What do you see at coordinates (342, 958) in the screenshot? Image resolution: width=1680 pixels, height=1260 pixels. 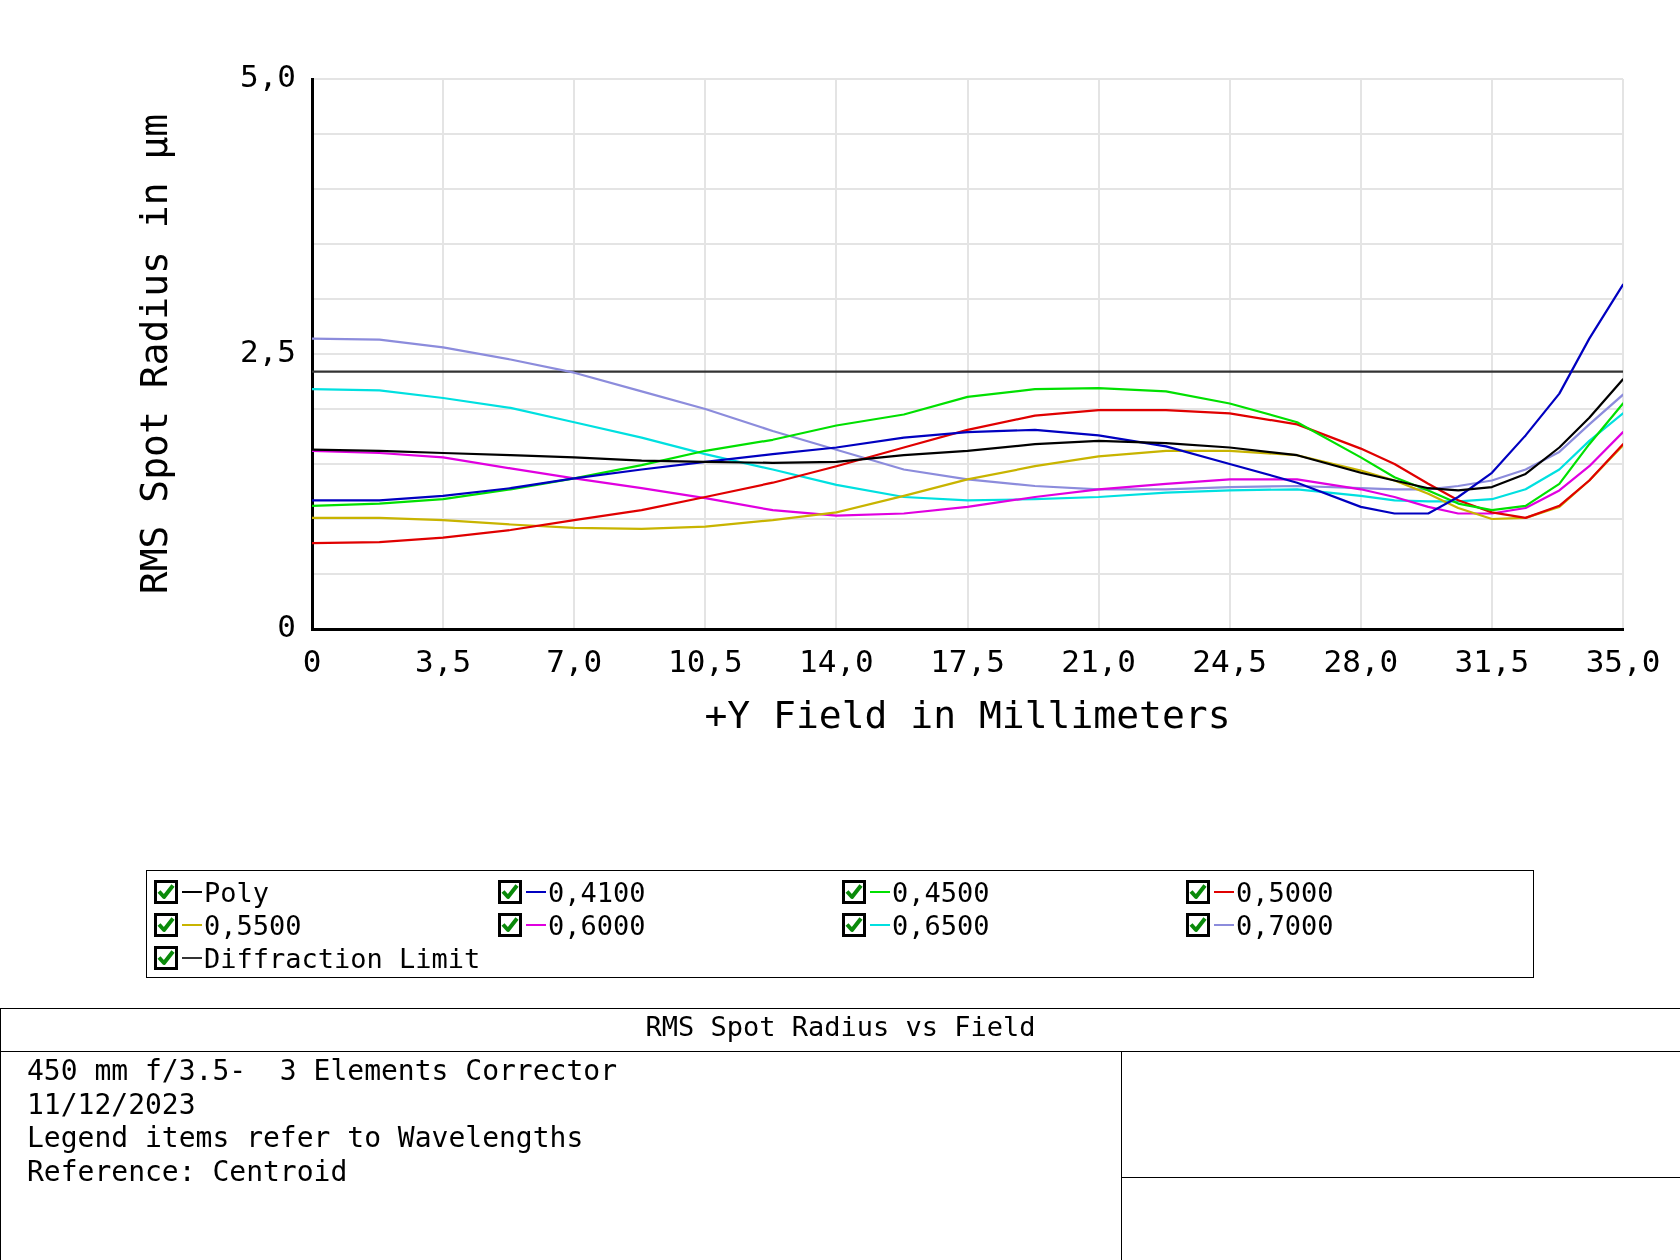 I see `legend-label: Diffraction Limit` at bounding box center [342, 958].